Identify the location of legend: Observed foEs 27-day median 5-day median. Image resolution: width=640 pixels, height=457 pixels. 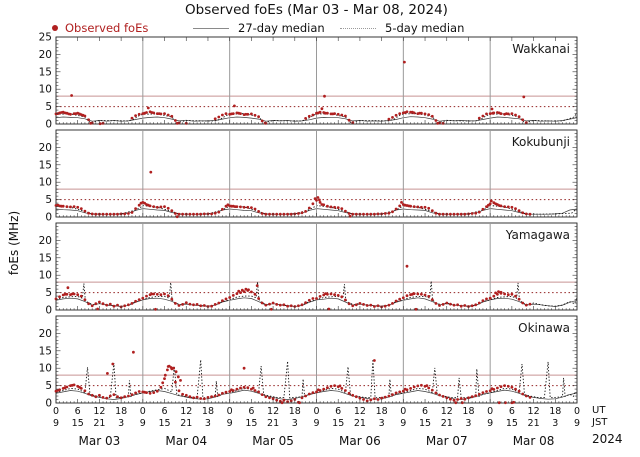
(320, 28).